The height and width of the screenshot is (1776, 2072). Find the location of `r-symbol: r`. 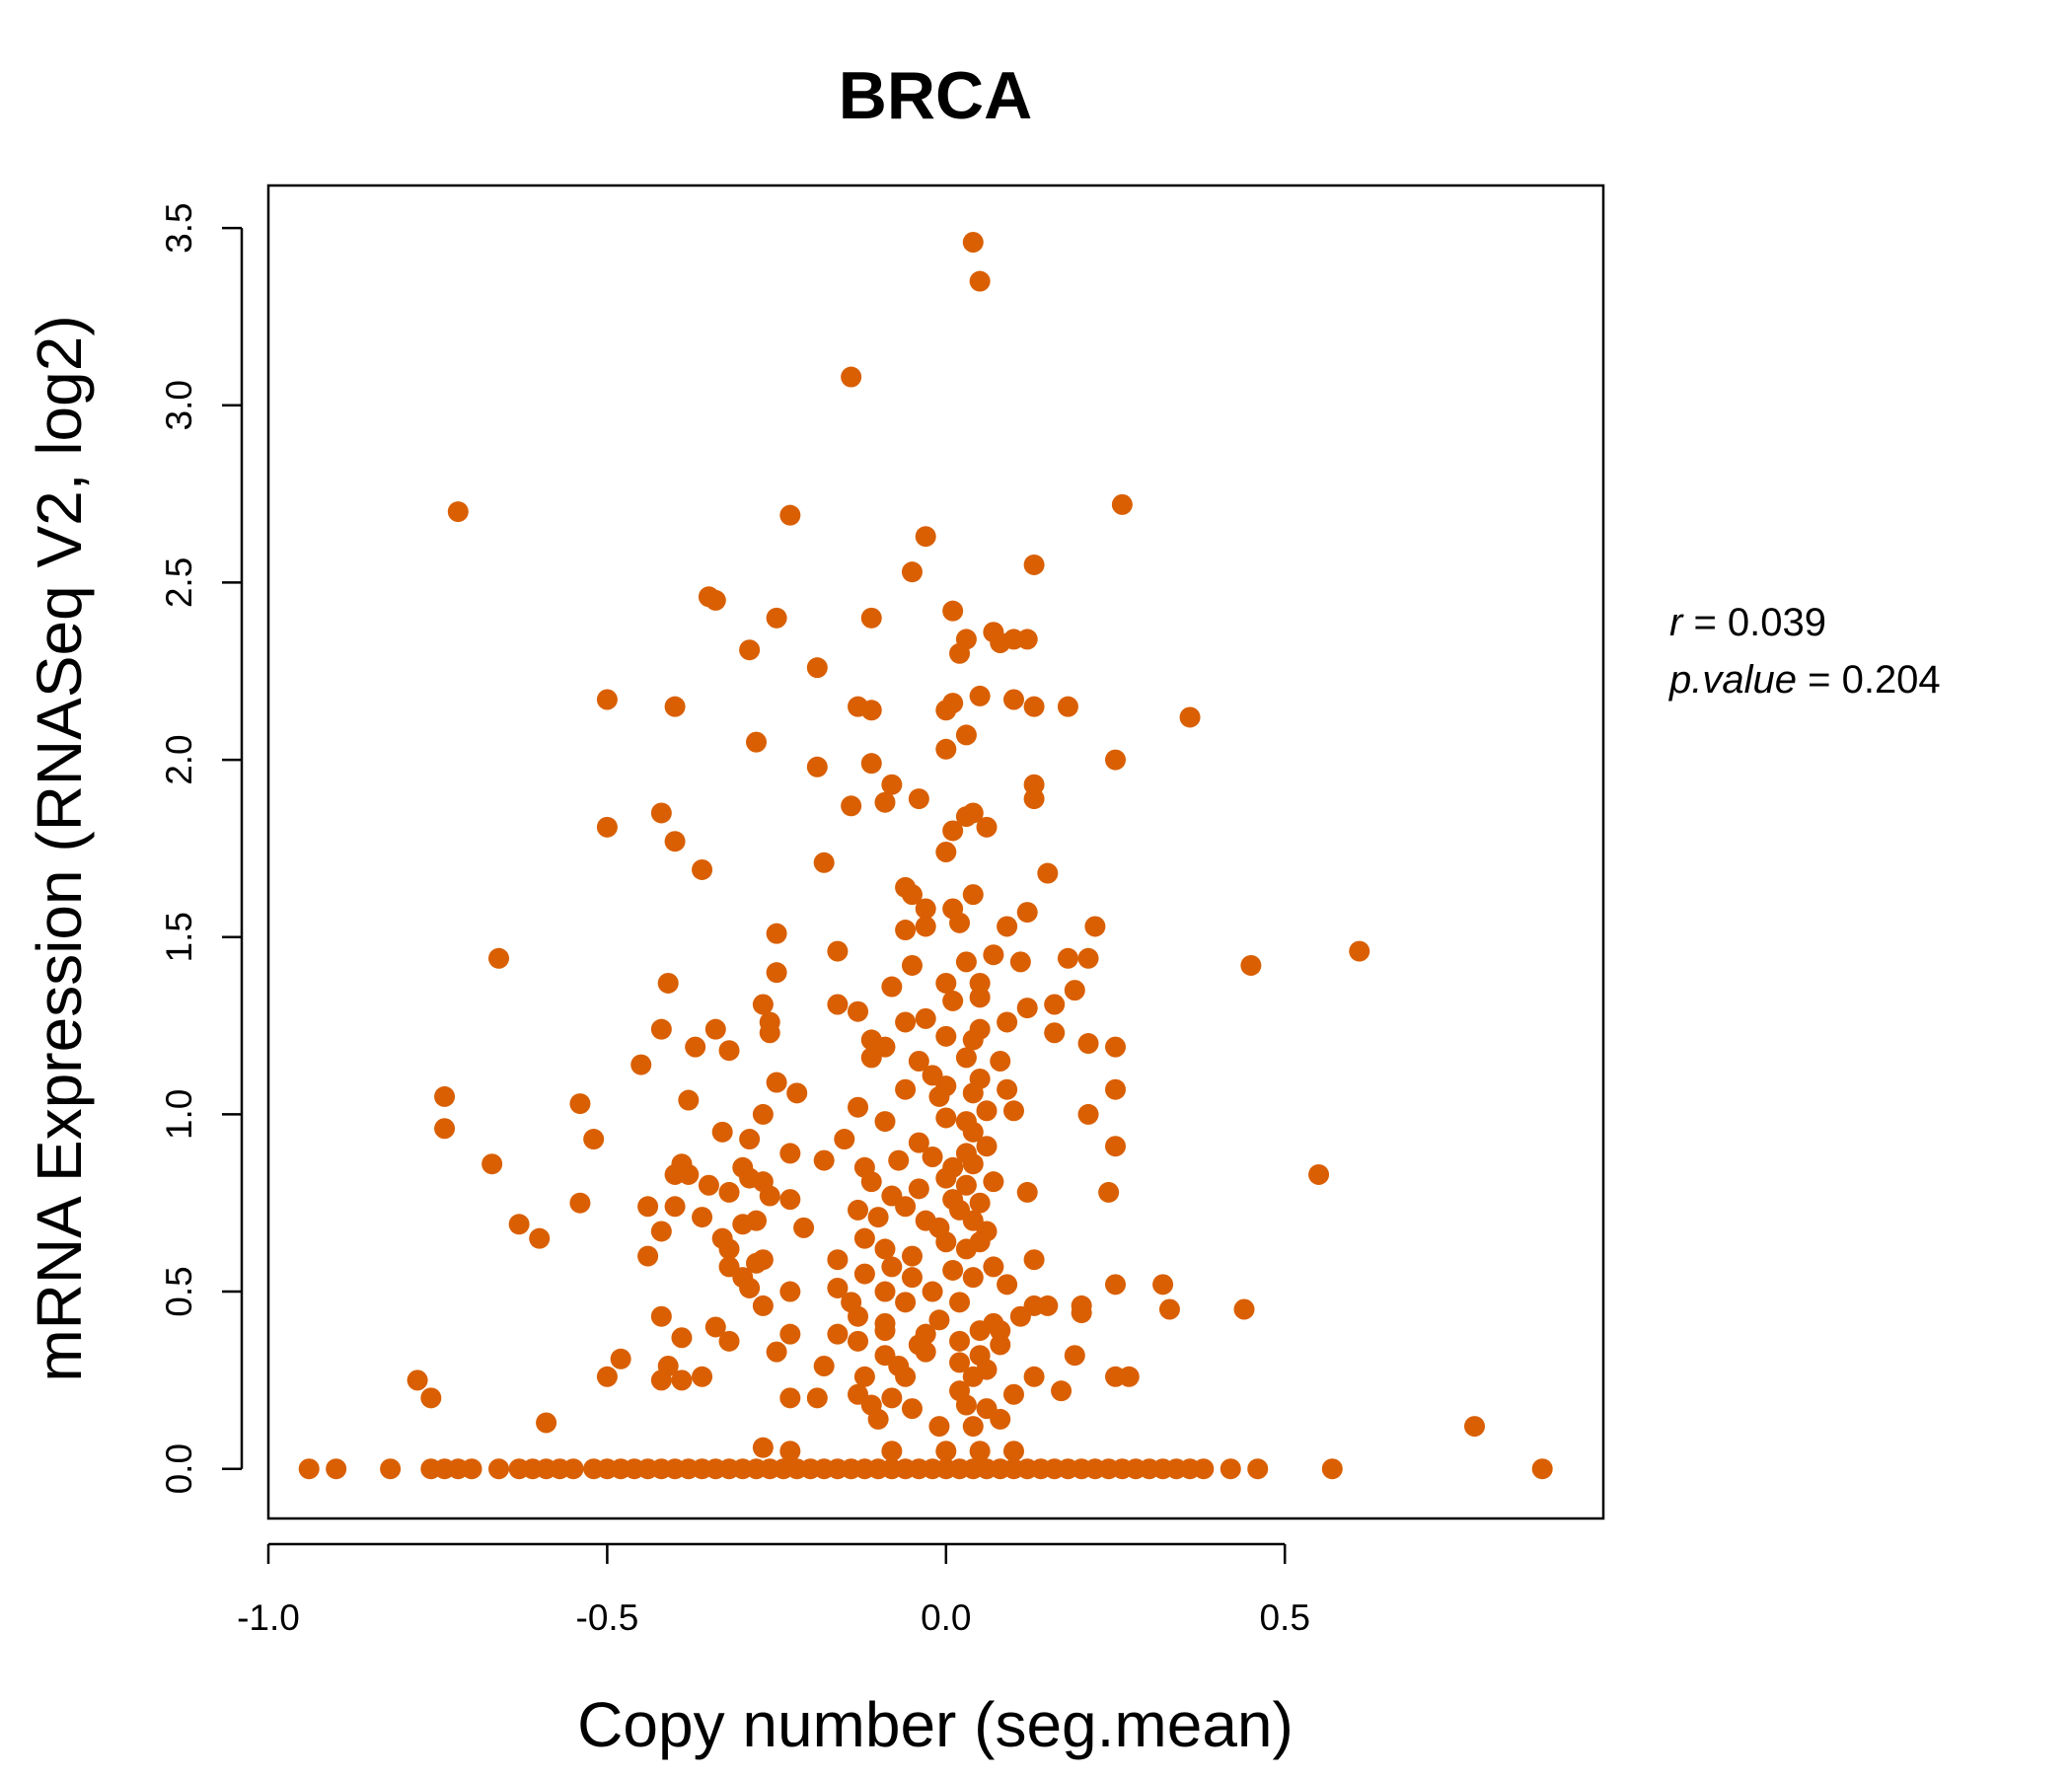

r-symbol: r is located at coordinates (1677, 622).